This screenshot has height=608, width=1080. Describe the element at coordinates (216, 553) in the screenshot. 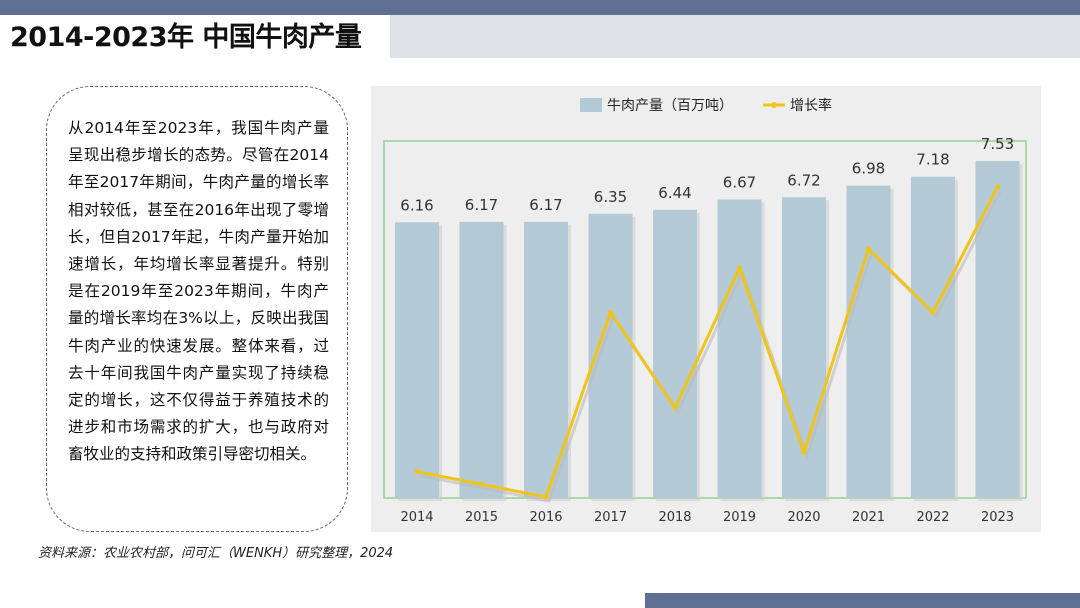

I see `source-note: 资料来源：农业农村部，问可汇（WENKH）研究整理，2024` at that location.